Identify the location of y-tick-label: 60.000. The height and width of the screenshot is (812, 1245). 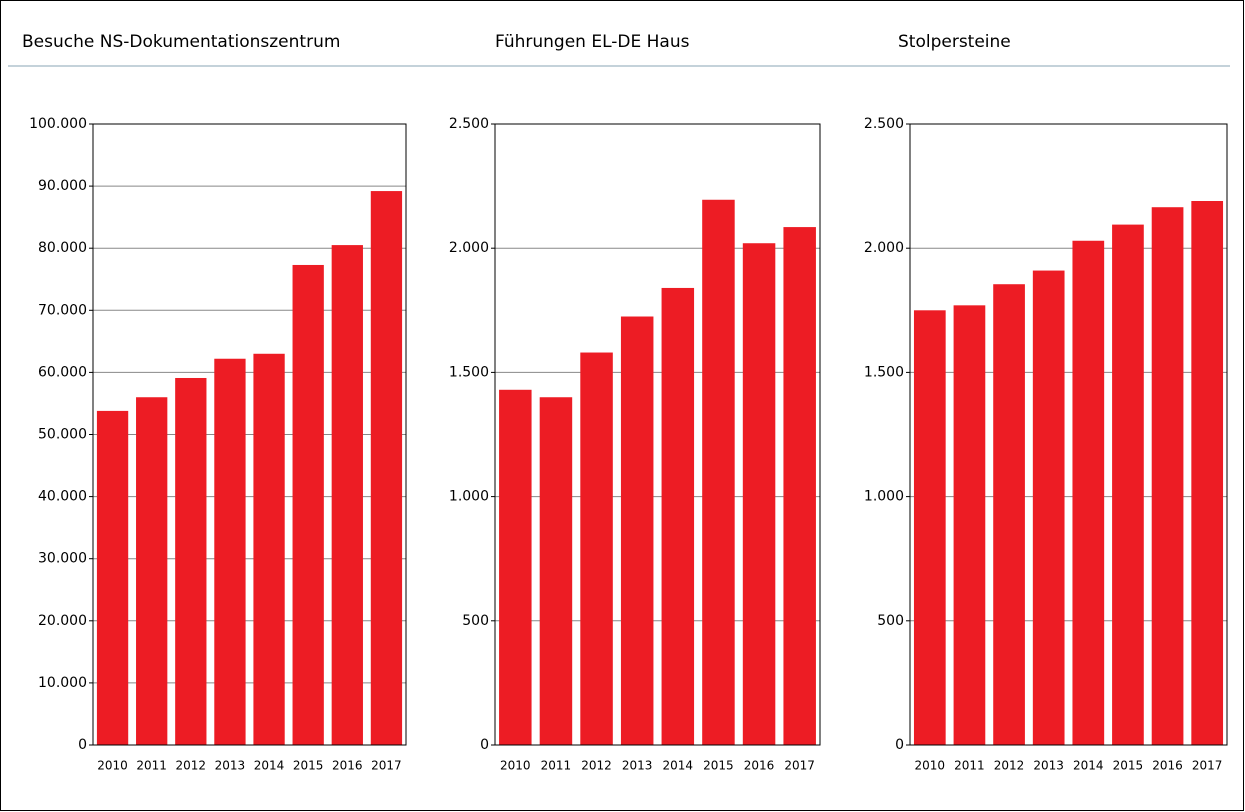
(62, 372).